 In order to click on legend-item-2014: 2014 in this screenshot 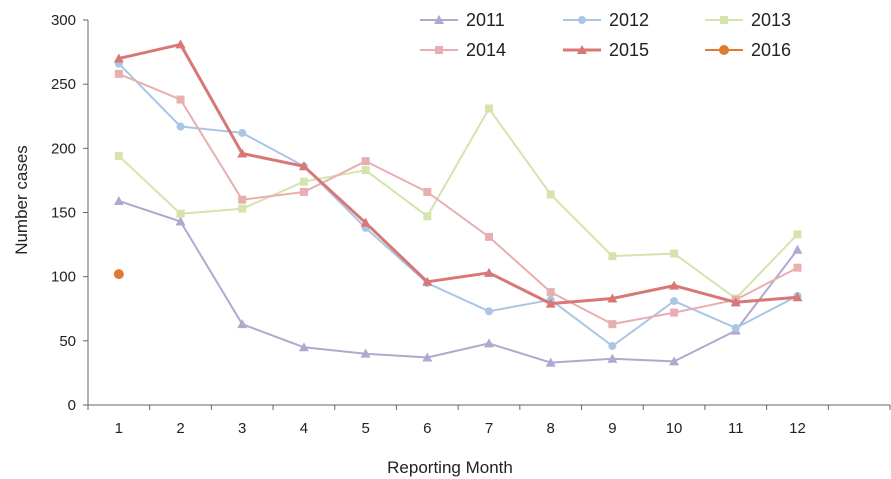, I will do `click(463, 50)`.